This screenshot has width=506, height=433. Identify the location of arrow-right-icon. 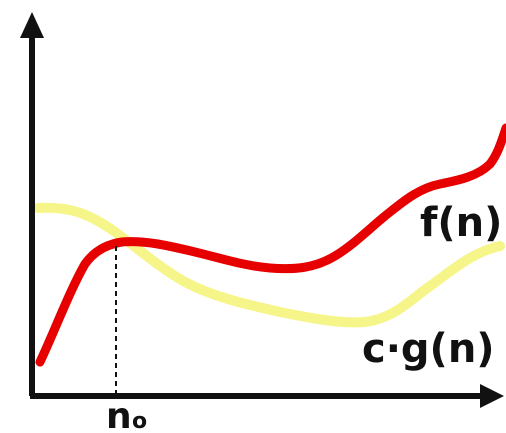
(492, 396).